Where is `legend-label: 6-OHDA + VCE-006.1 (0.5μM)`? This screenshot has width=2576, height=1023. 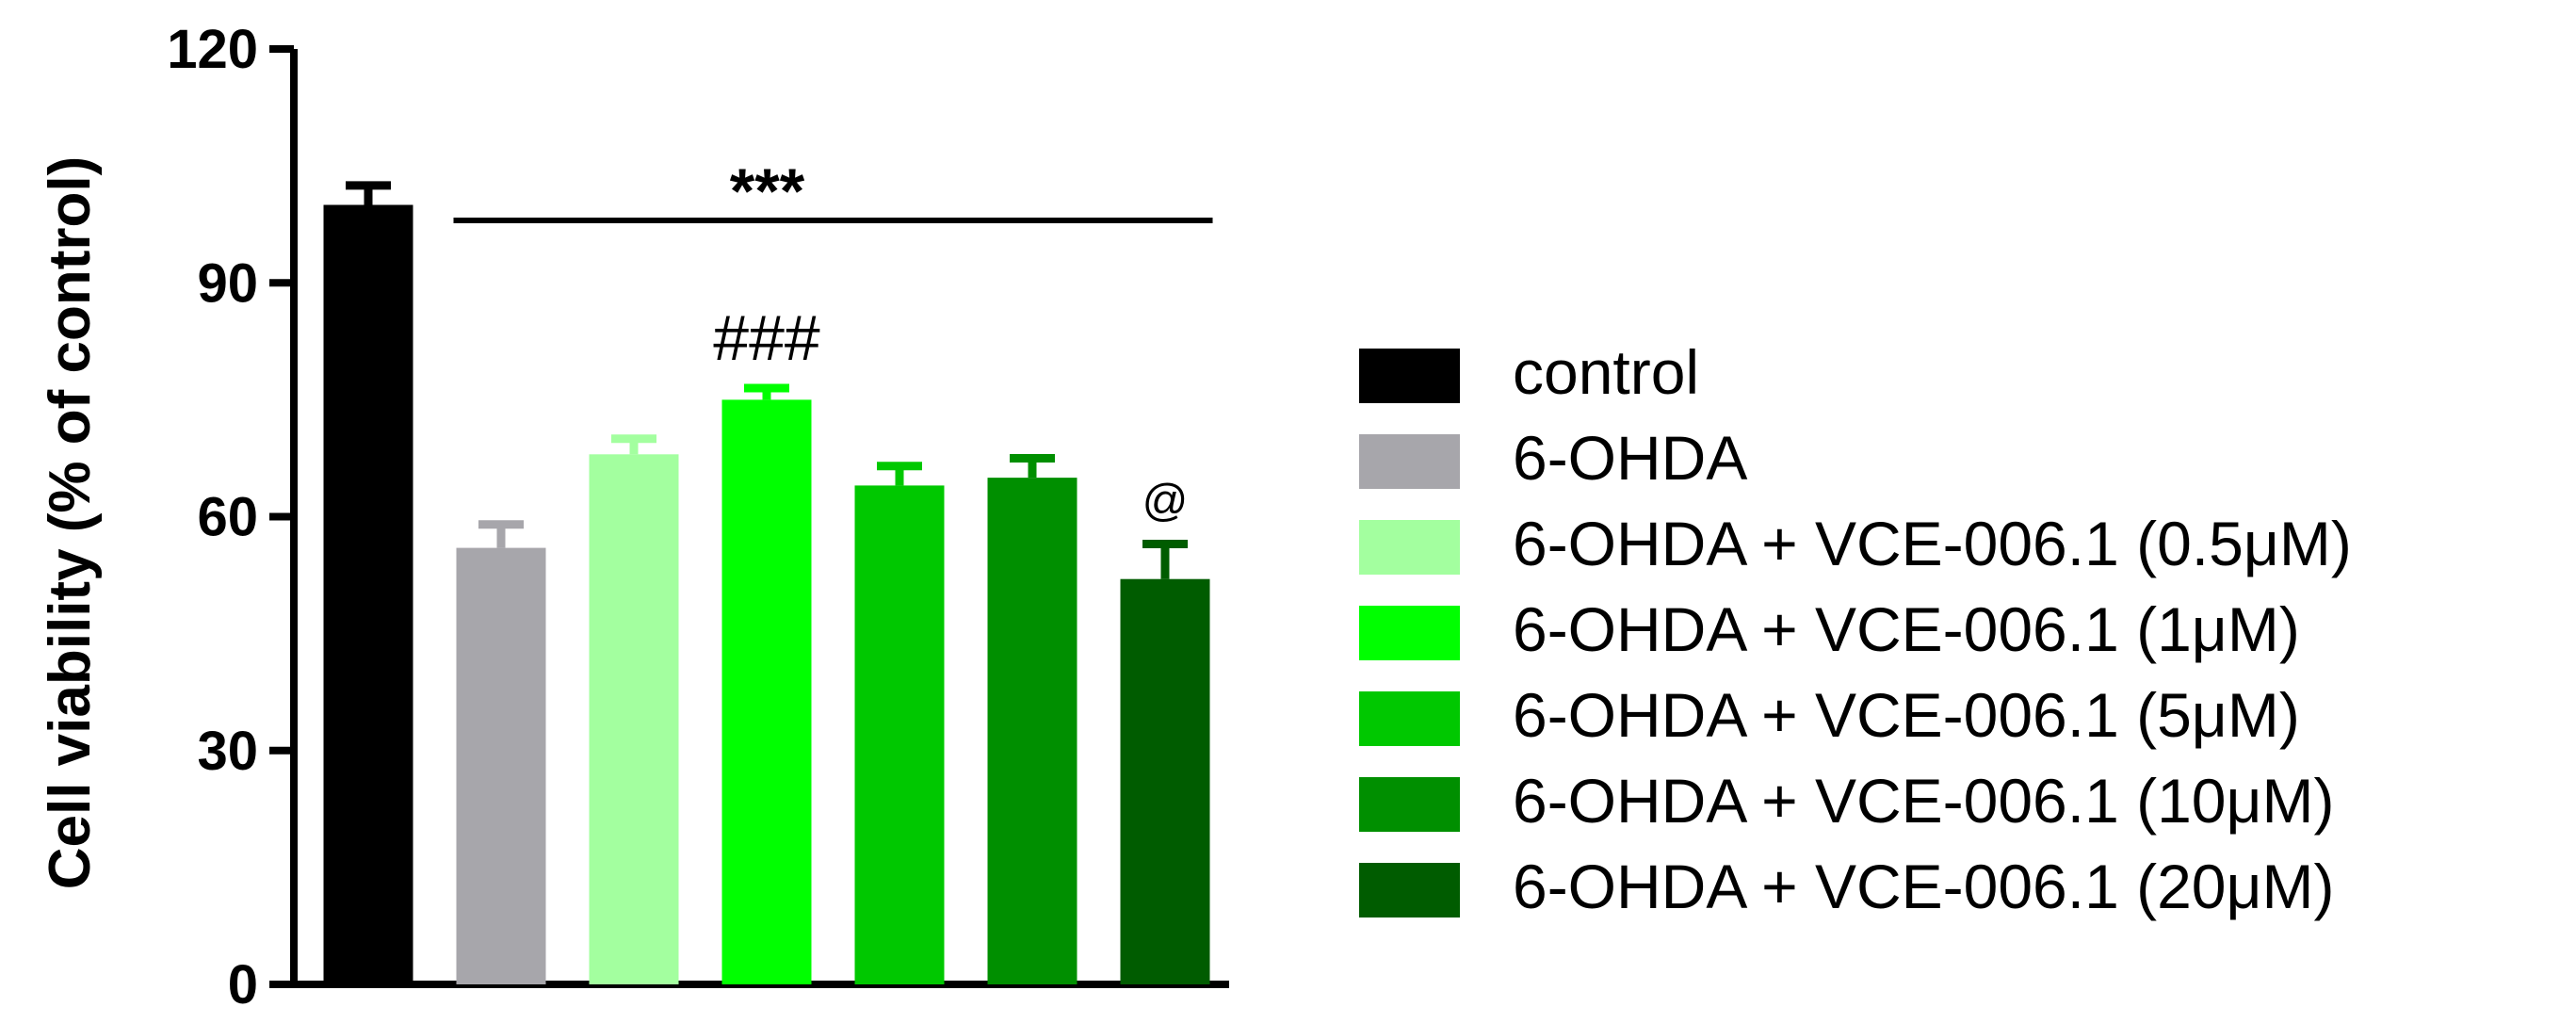 legend-label: 6-OHDA + VCE-006.1 (0.5μM) is located at coordinates (1932, 543).